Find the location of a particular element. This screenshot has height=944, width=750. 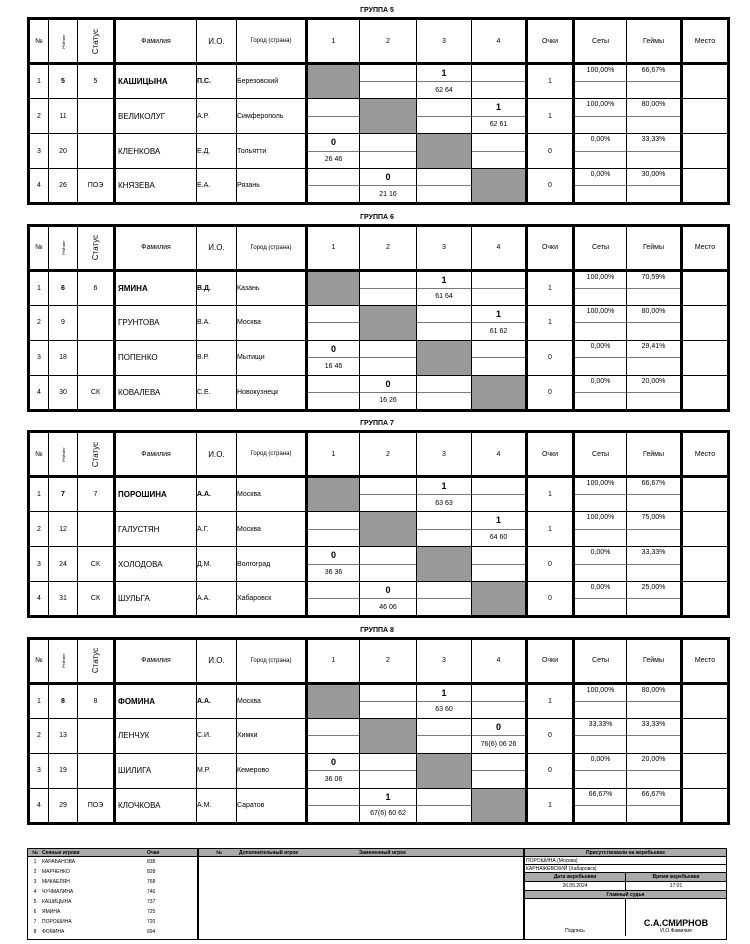

col-seeded: Сеяные игроки is located at coordinates (61, 852).